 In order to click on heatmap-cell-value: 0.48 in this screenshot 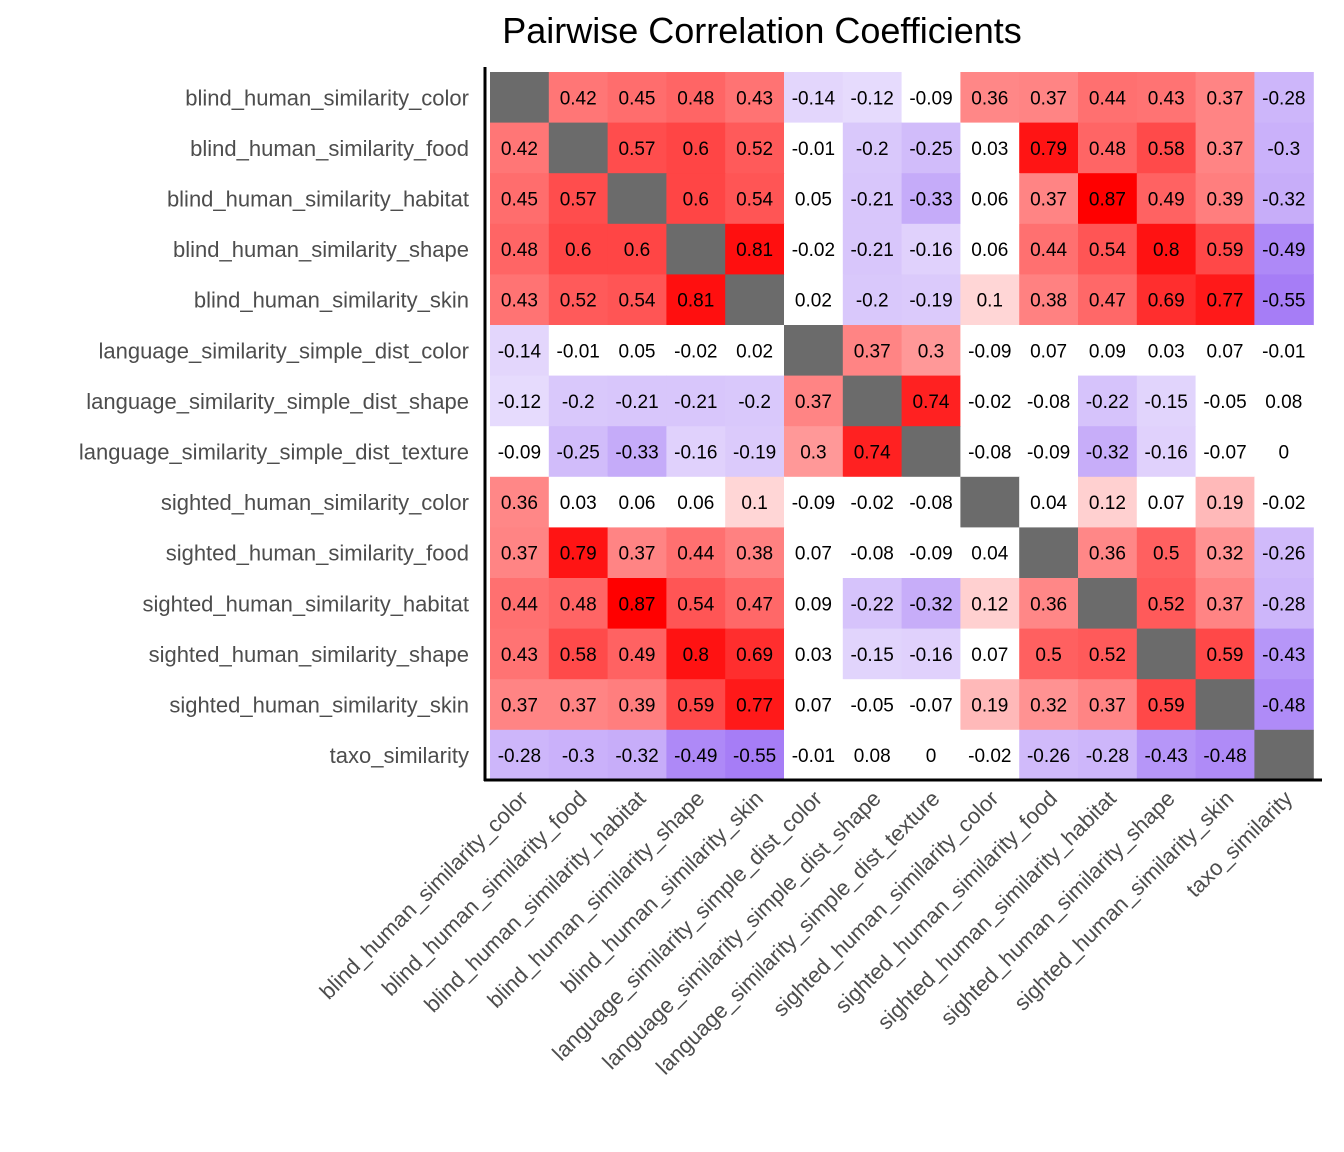, I will do `click(578, 604)`.